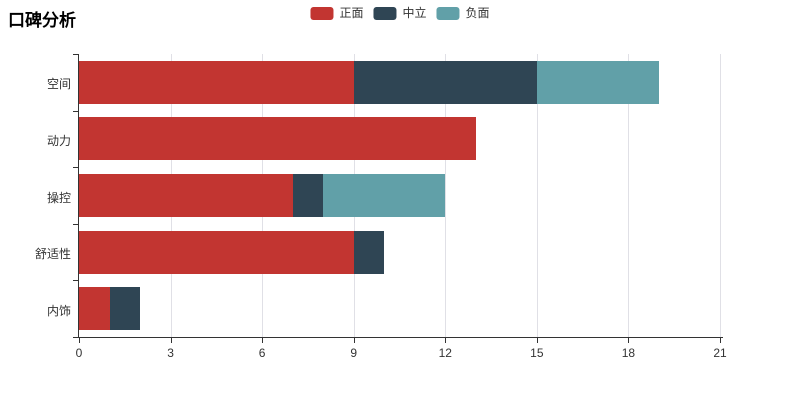 Image resolution: width=800 pixels, height=400 pixels. What do you see at coordinates (537, 353) in the screenshot?
I see `x-axis-tick-label: 15` at bounding box center [537, 353].